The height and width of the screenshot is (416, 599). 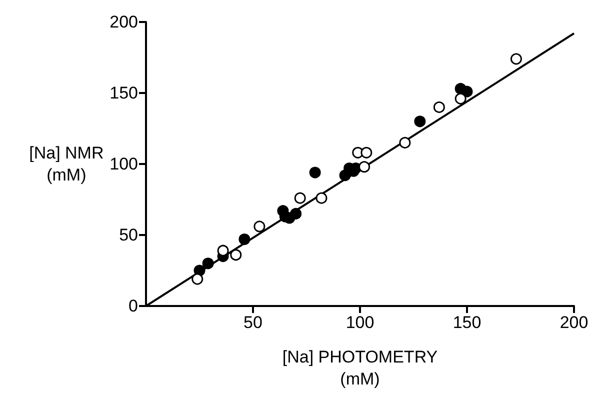 I want to click on y-tick-label: 0, so click(x=133, y=306).